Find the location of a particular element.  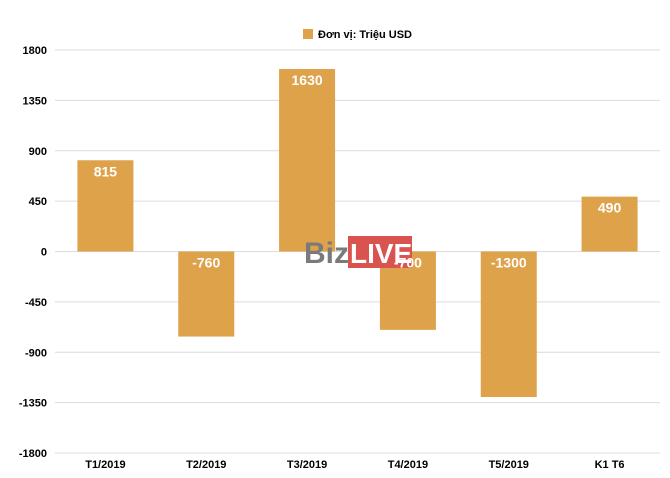

y-tick-label: -900 is located at coordinates (36, 353).